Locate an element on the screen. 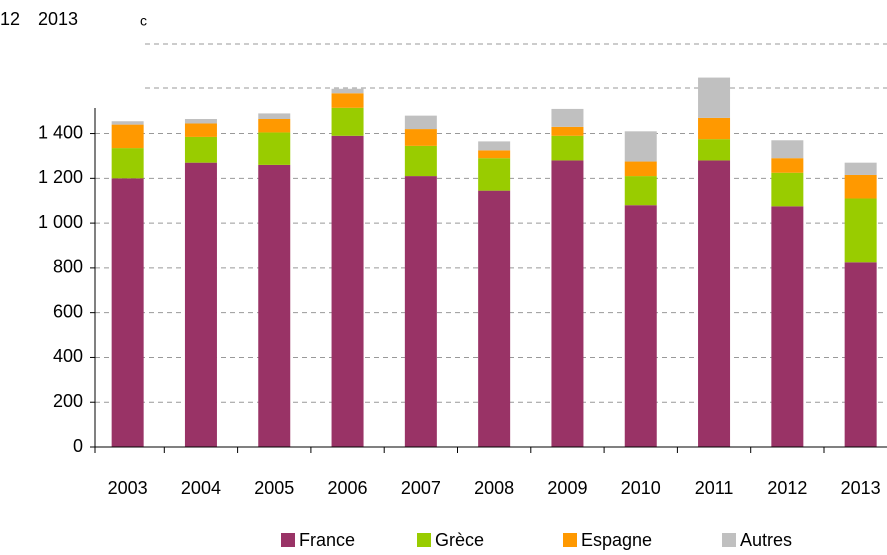  legend-label: Grèce is located at coordinates (459, 540).